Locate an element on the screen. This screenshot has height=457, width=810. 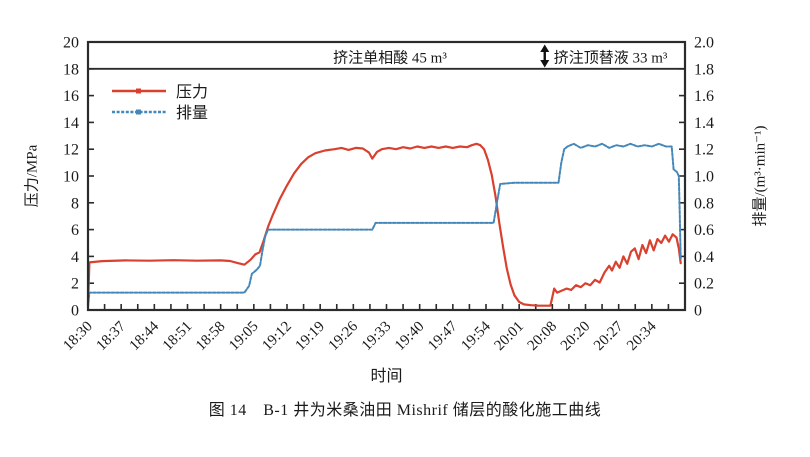
x-tick-label: 19:40 is located at coordinates (409, 336).